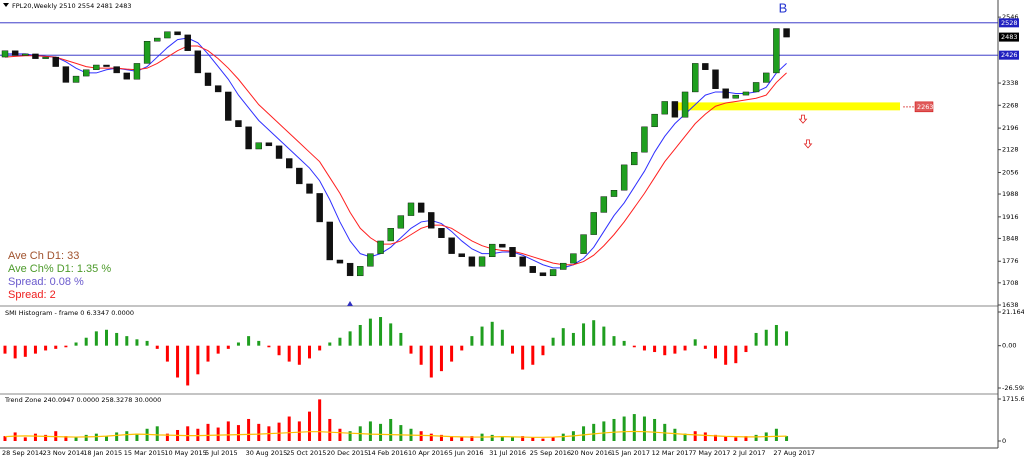 The width and height of the screenshot is (1024, 460). I want to click on y-tick-label: 21.1645, so click(1013, 312).